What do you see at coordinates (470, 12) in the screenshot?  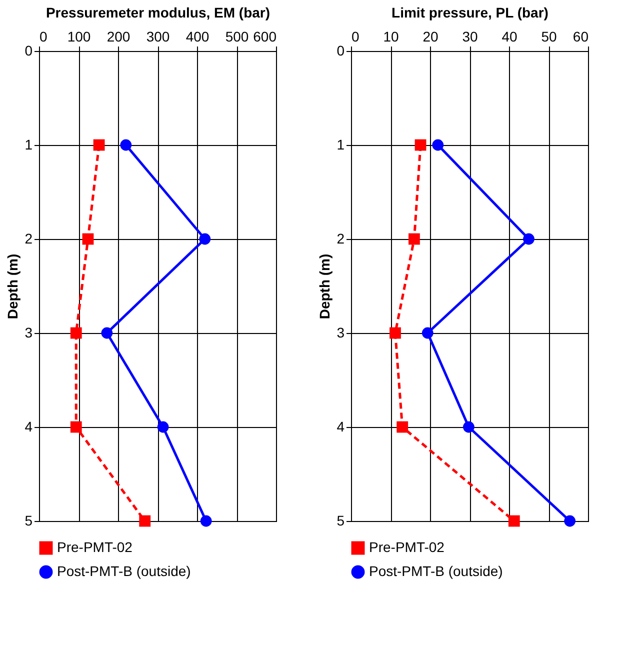 I see `x-axis-title: Limit pressure, PL (bar)` at bounding box center [470, 12].